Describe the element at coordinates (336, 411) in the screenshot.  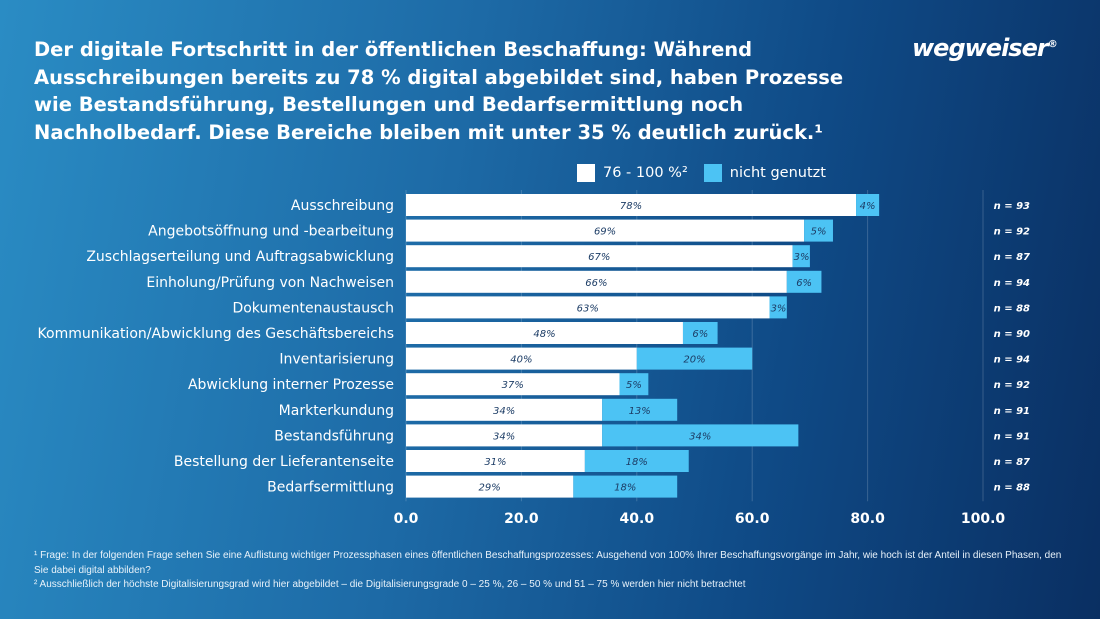
I see `category-label: Markterkundung` at that location.